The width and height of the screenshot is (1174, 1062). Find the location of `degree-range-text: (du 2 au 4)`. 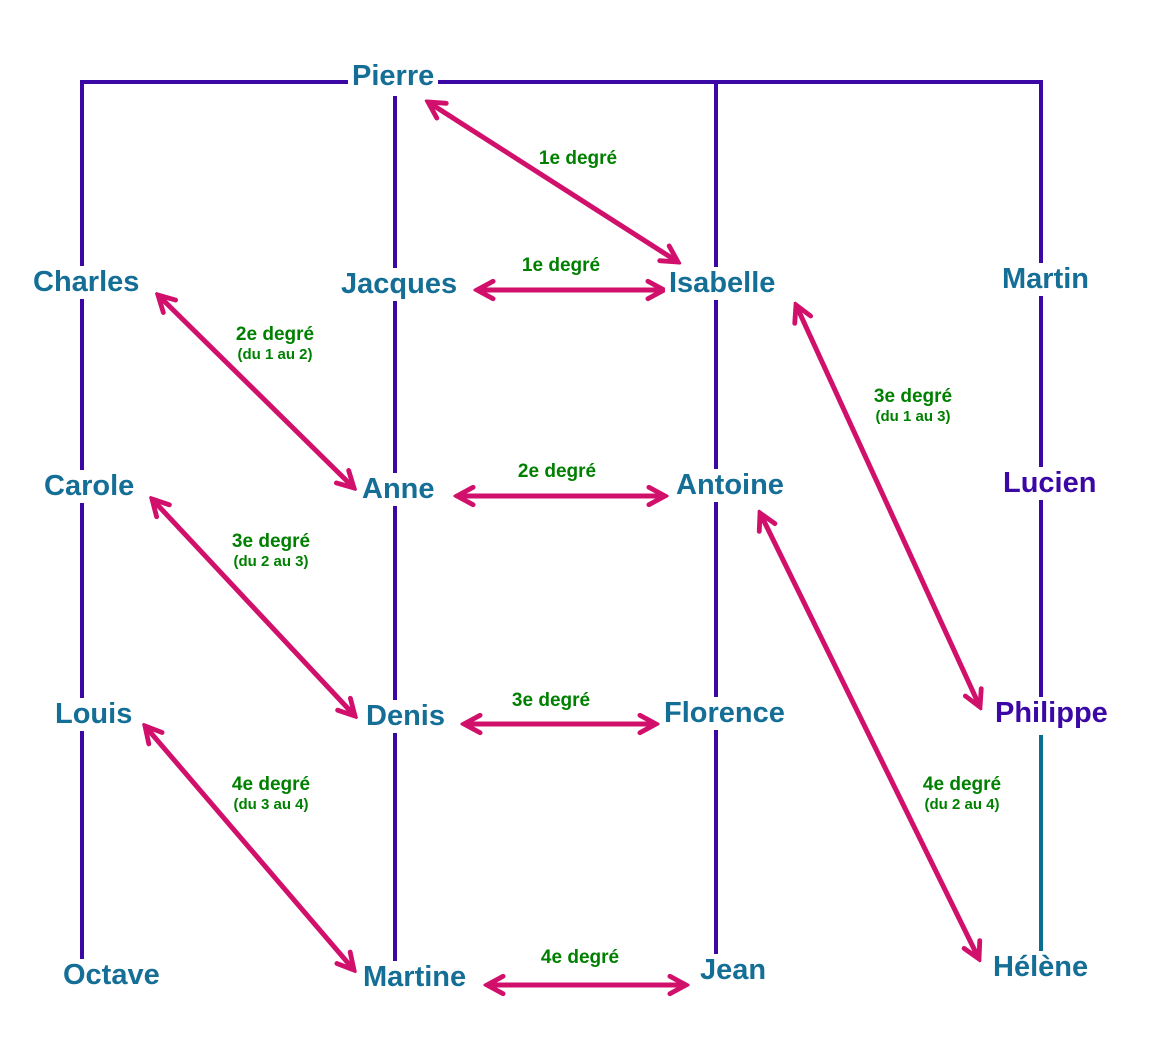

degree-range-text: (du 2 au 4) is located at coordinates (962, 804).